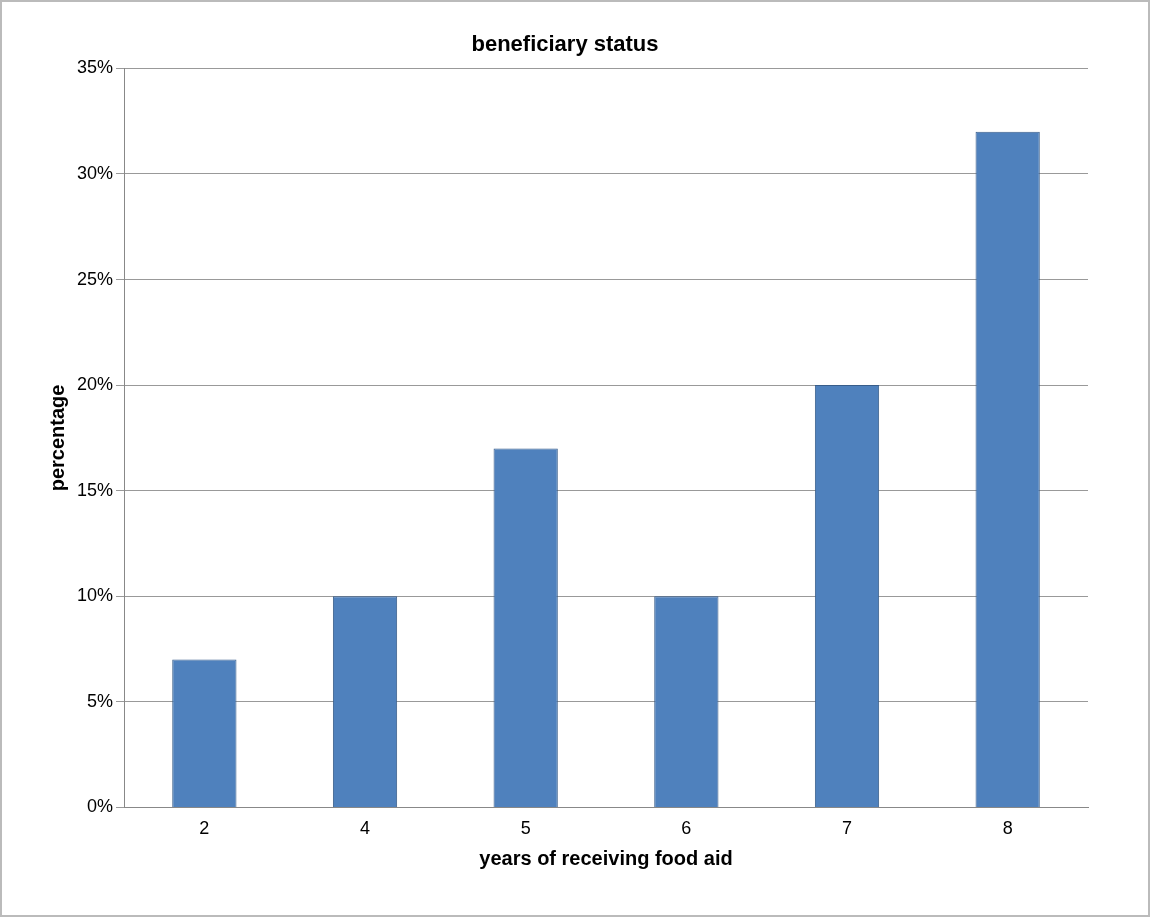 The image size is (1150, 917). What do you see at coordinates (95, 595) in the screenshot?
I see `y-tick-label: 10%` at bounding box center [95, 595].